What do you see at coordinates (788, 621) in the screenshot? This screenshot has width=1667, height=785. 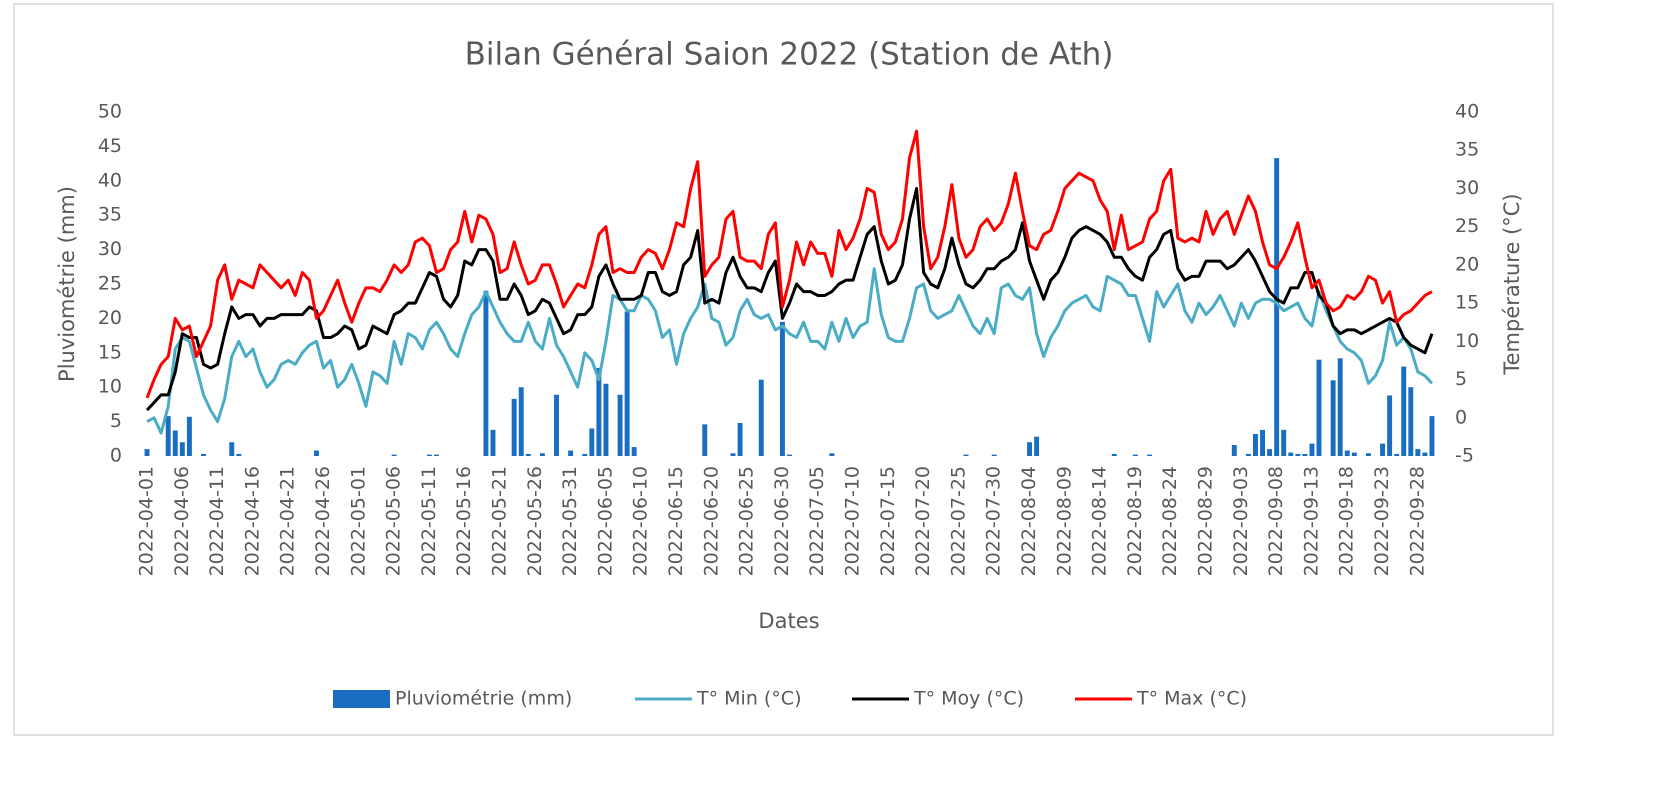 I see `x-axis-label: Dates` at bounding box center [788, 621].